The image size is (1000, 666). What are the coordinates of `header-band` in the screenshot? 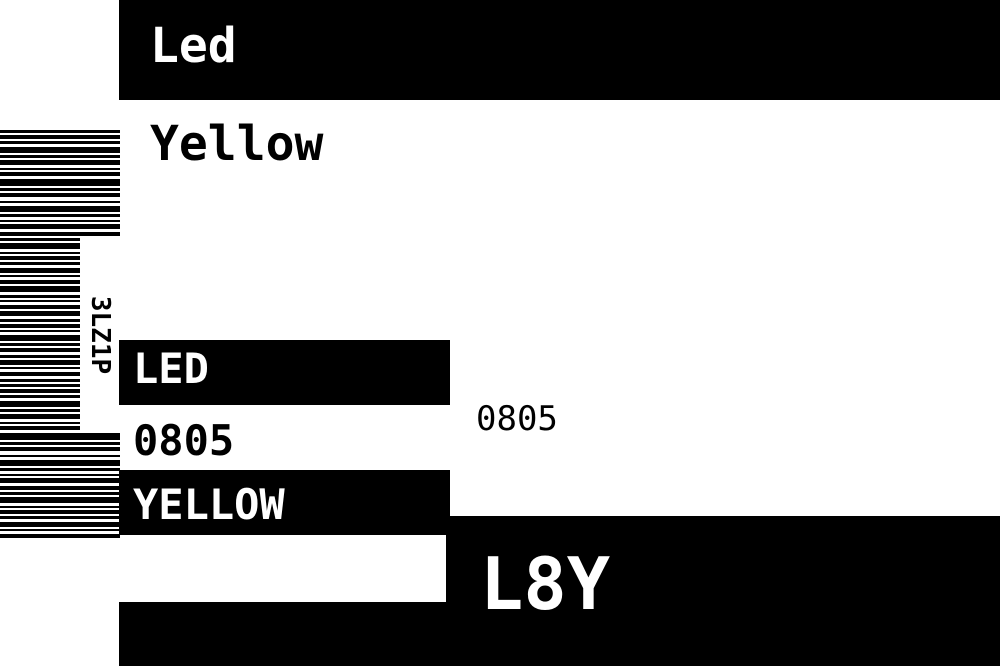 It's located at (559, 50).